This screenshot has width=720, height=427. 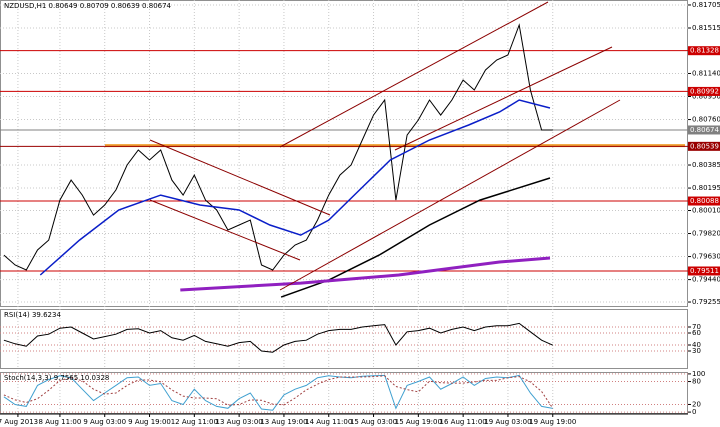 I want to click on x-tick-label: 12 Aug 11:00, so click(x=194, y=422).